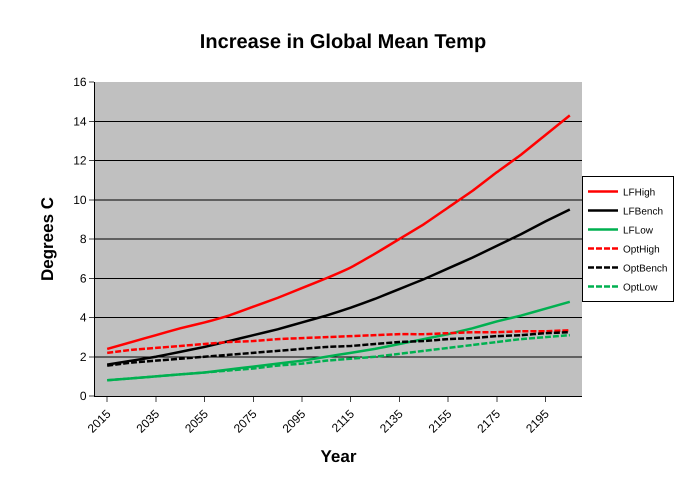  What do you see at coordinates (83, 239) in the screenshot?
I see `y-tick-label: 8` at bounding box center [83, 239].